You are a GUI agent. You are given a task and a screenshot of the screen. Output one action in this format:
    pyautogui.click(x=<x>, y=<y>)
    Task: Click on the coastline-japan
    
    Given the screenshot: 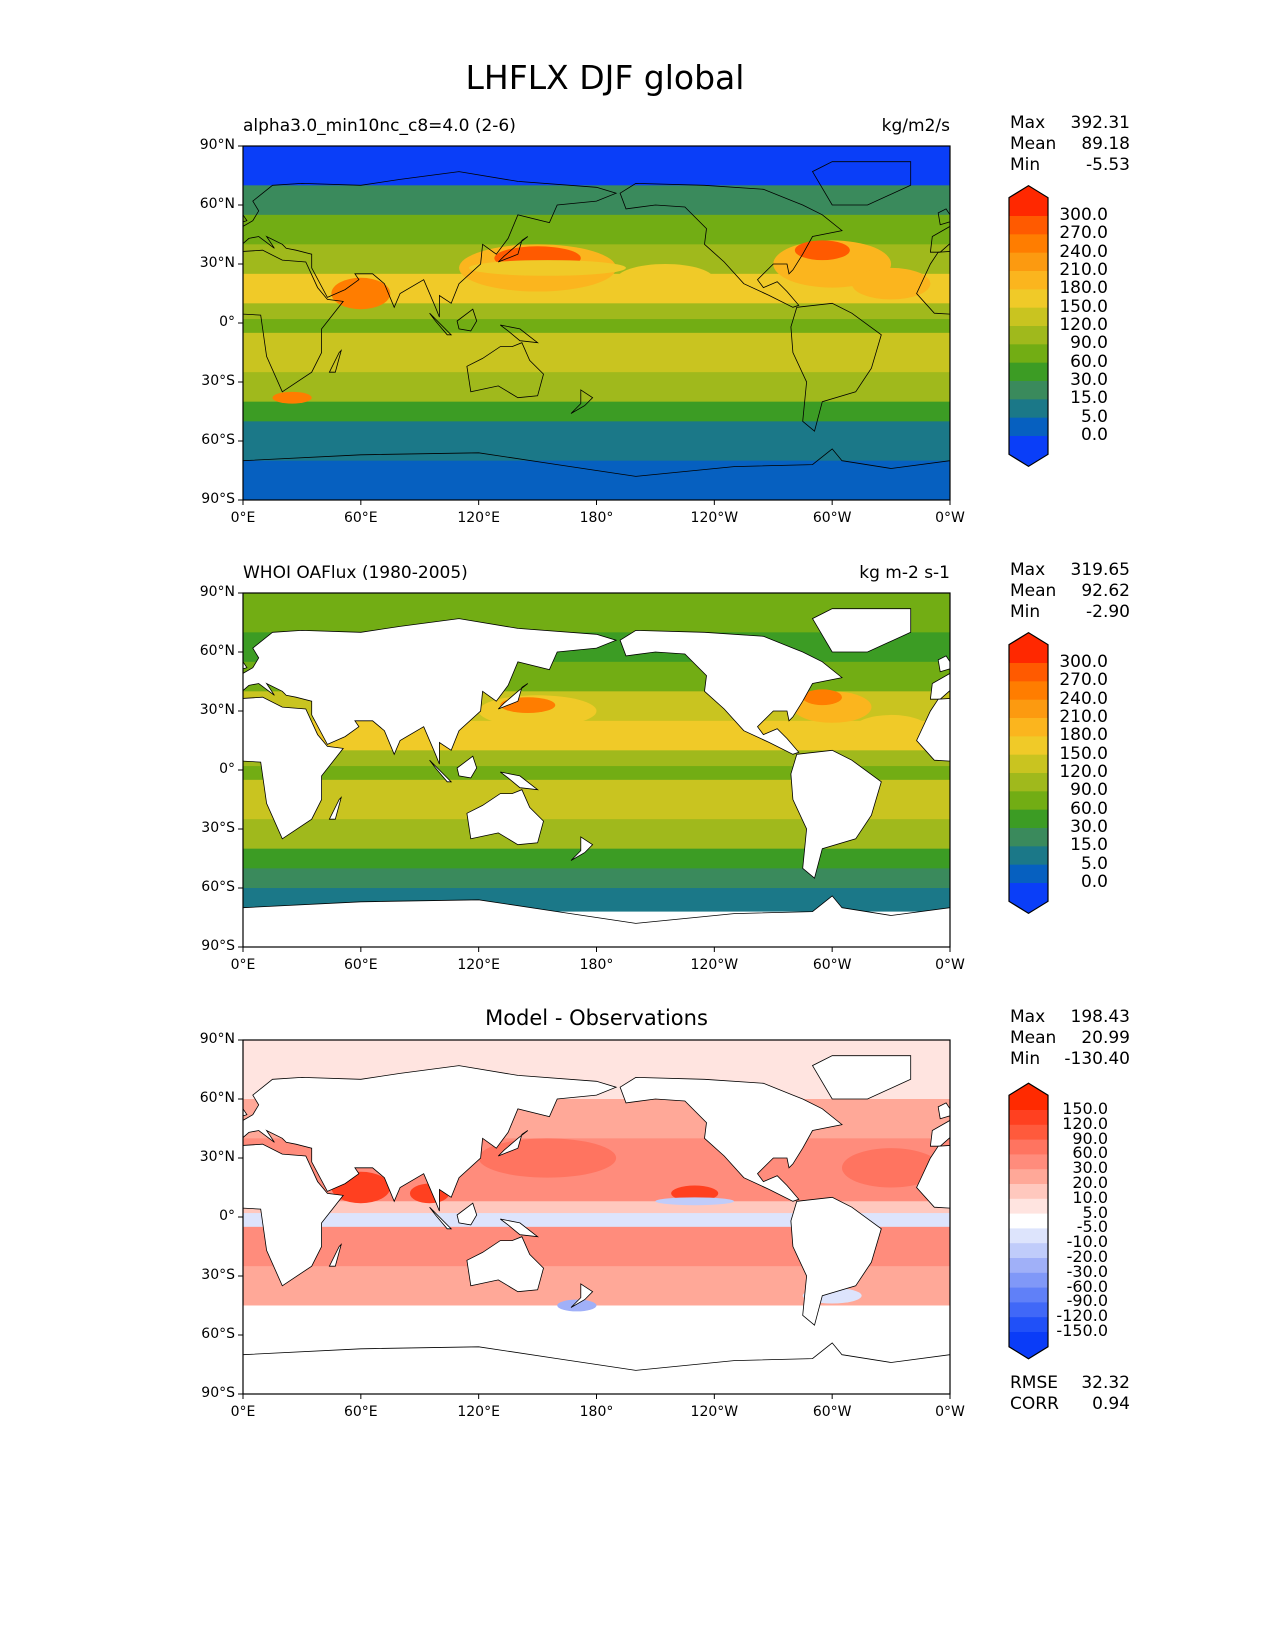 What is the action you would take?
    pyautogui.click(x=1220, y=697)
    